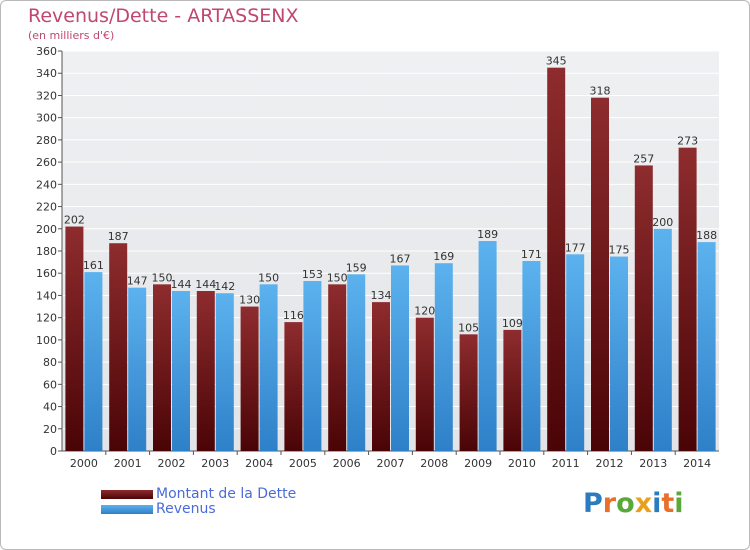 This screenshot has width=750, height=550. I want to click on value-label-debt: 187, so click(118, 236).